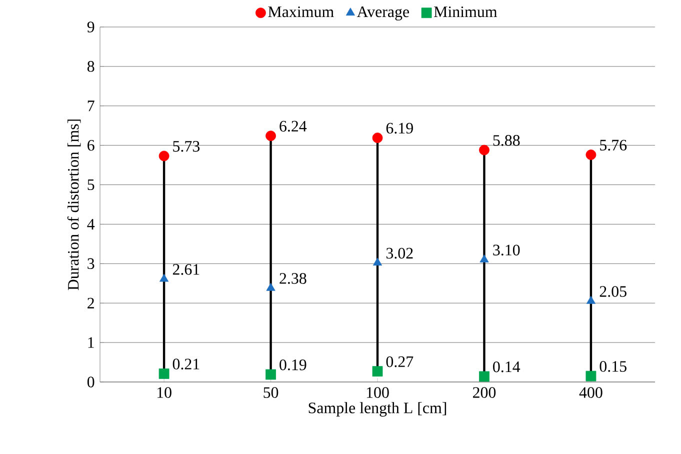 This screenshot has width=681, height=454. Describe the element at coordinates (91, 264) in the screenshot. I see `y-tick-label: 3` at that location.